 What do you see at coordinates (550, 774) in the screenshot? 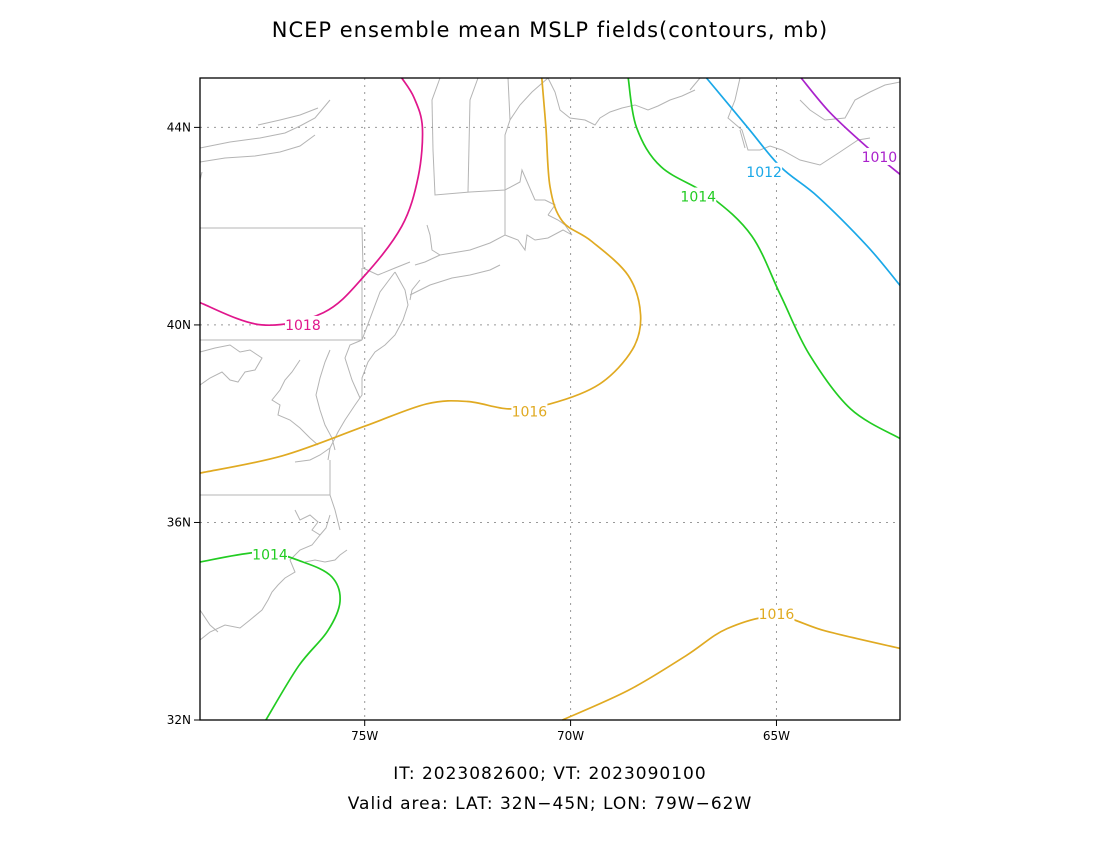
I see `init-valid-time: IT: 2023082600; VT: 2023090100` at bounding box center [550, 774].